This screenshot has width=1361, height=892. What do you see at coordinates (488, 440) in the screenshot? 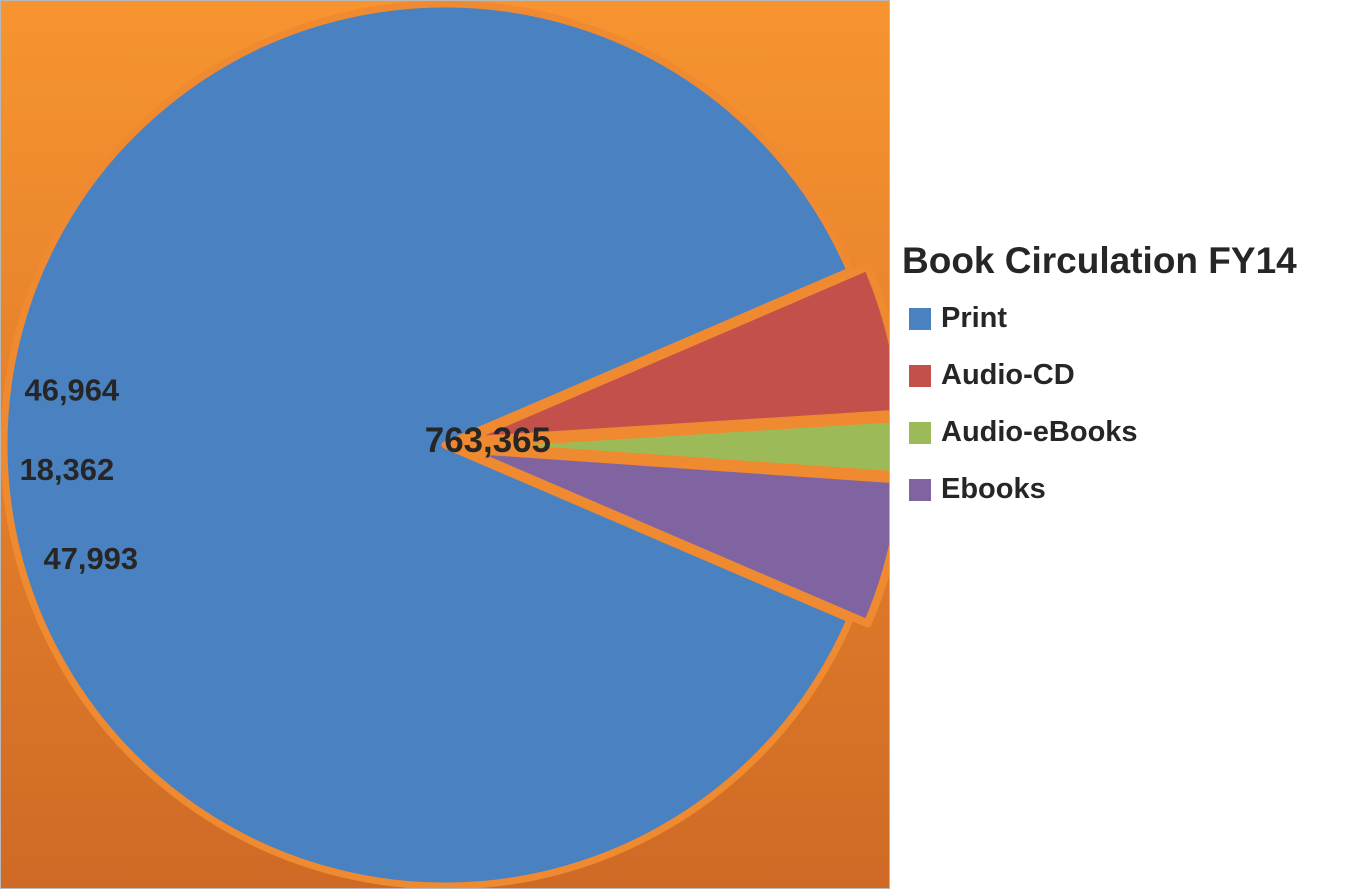
I see `data-label-print: 763,365` at bounding box center [488, 440].